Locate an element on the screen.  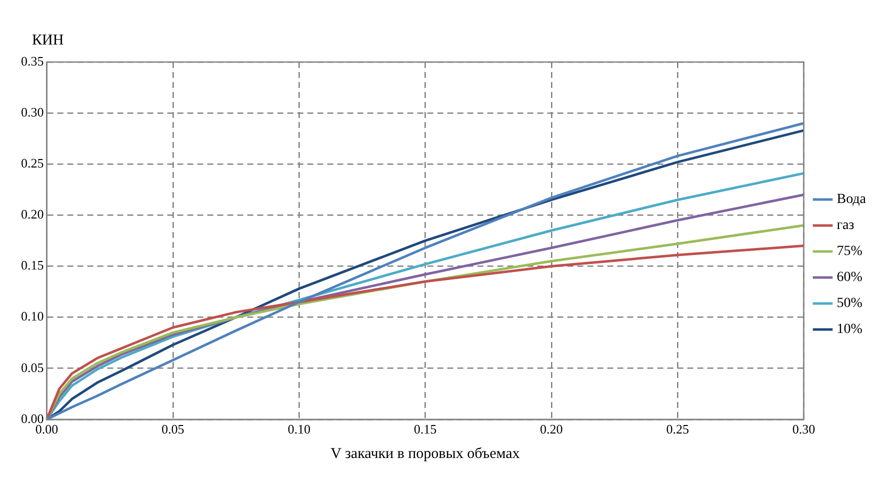
legend-label: 75% is located at coordinates (849, 252).